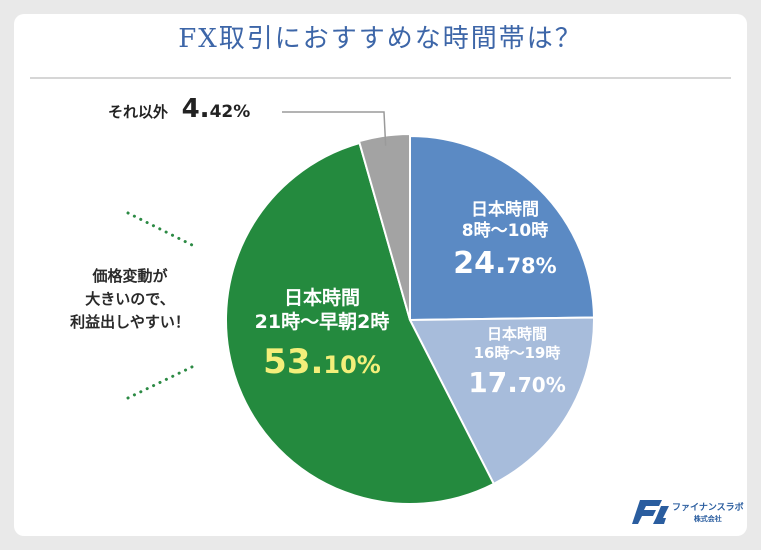  Describe the element at coordinates (708, 514) in the screenshot. I see `logo-text: ファイナンスラボ 株式会社` at that location.